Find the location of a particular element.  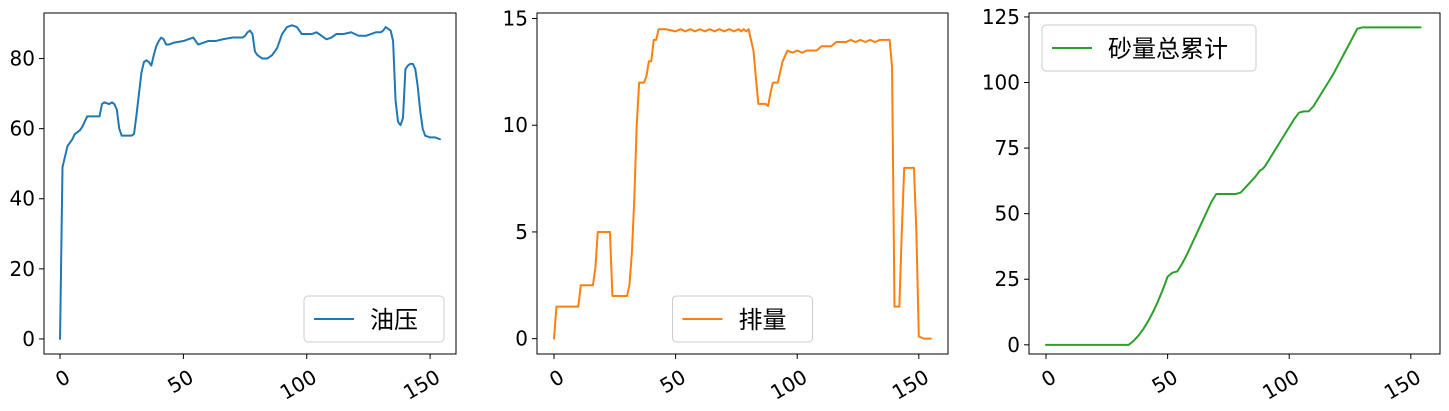

legend: 砂量总累计 is located at coordinates (1149, 48).